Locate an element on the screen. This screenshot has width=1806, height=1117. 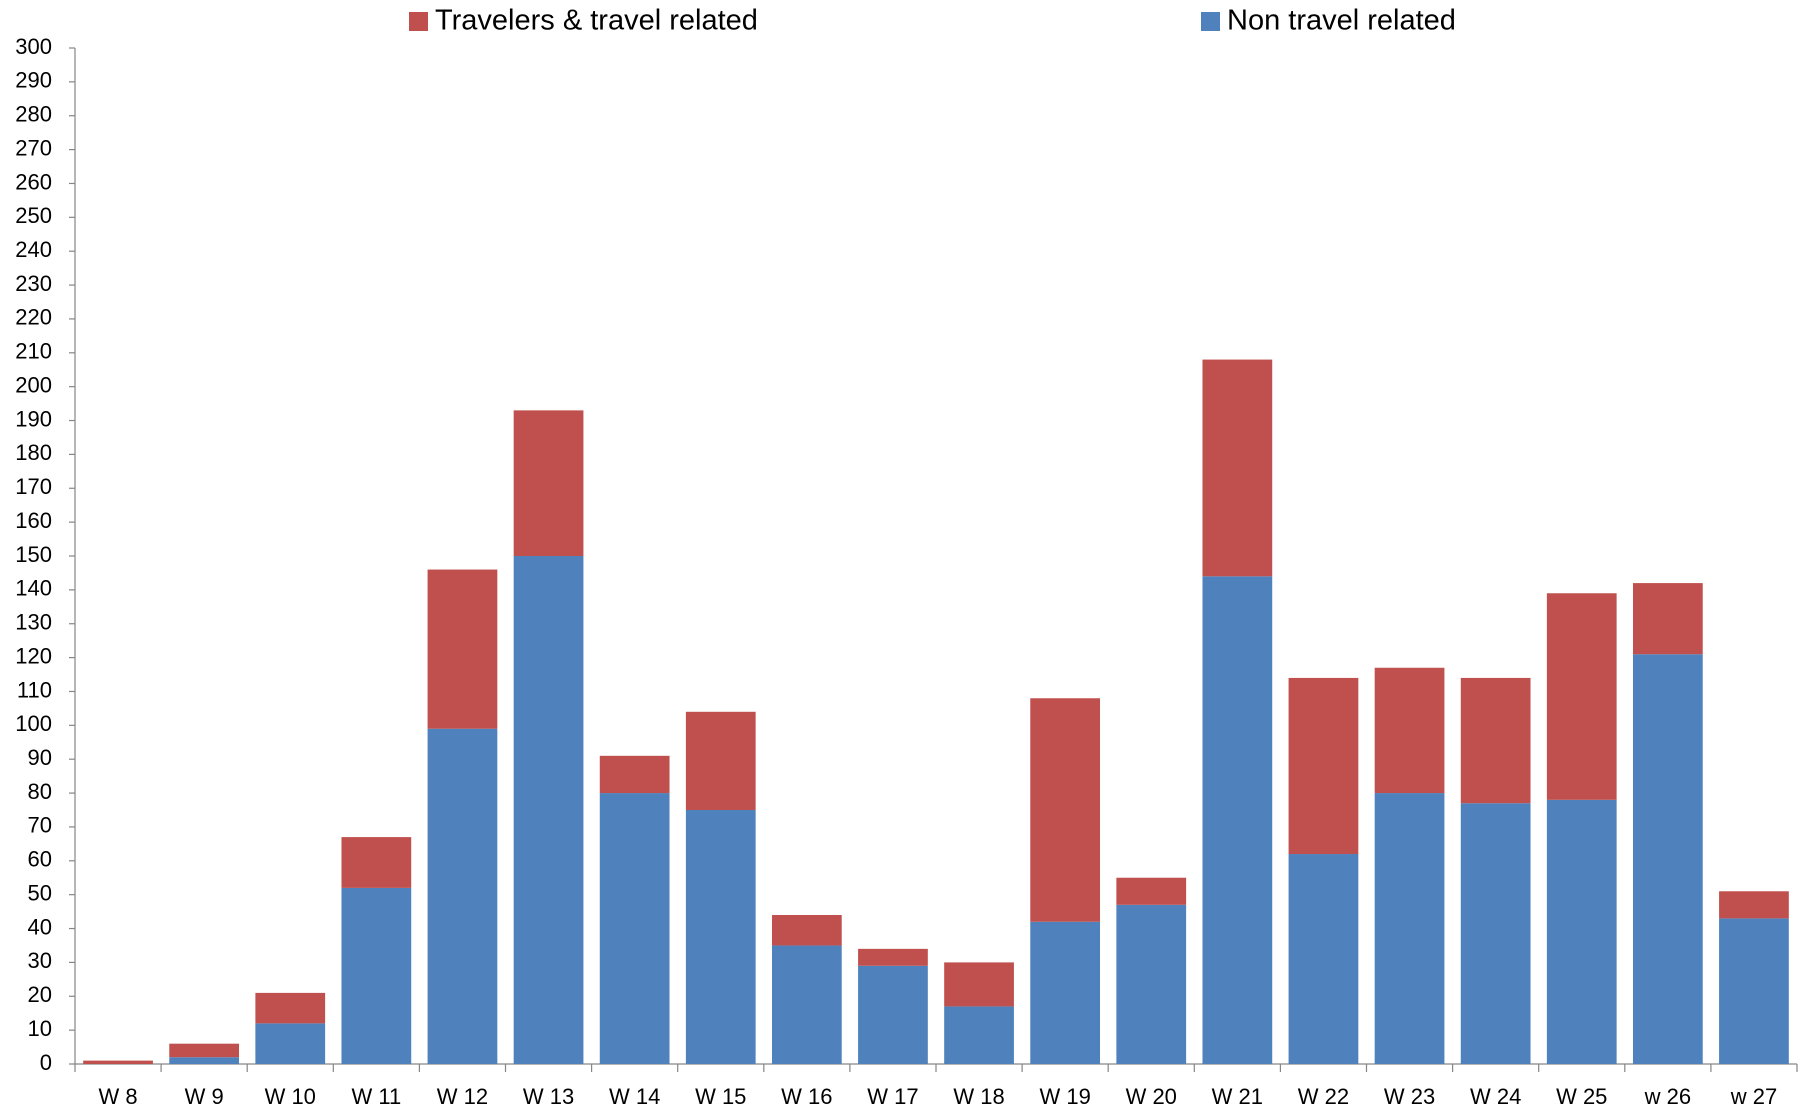
x-tick-label: W 20 is located at coordinates (1151, 1096).